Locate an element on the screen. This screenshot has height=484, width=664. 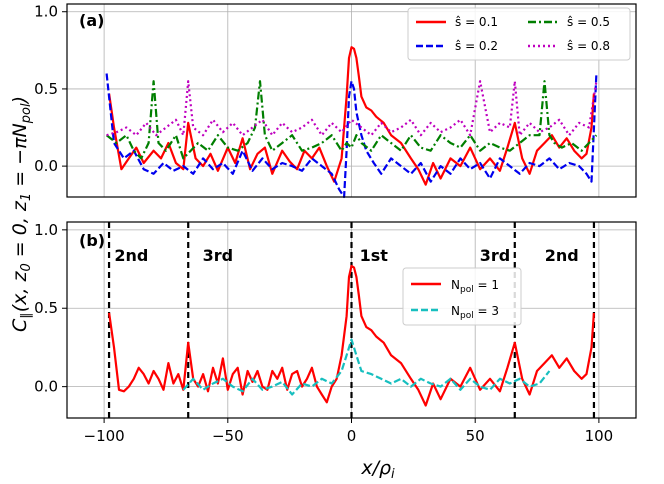
xtick-label-4: 100 is located at coordinates (599, 436).